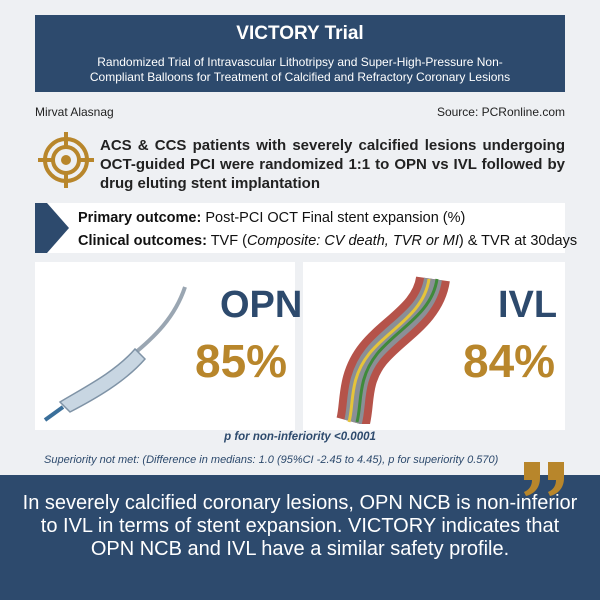 The image size is (600, 600). Describe the element at coordinates (241, 361) in the screenshot. I see `arm-result: 85%` at that location.